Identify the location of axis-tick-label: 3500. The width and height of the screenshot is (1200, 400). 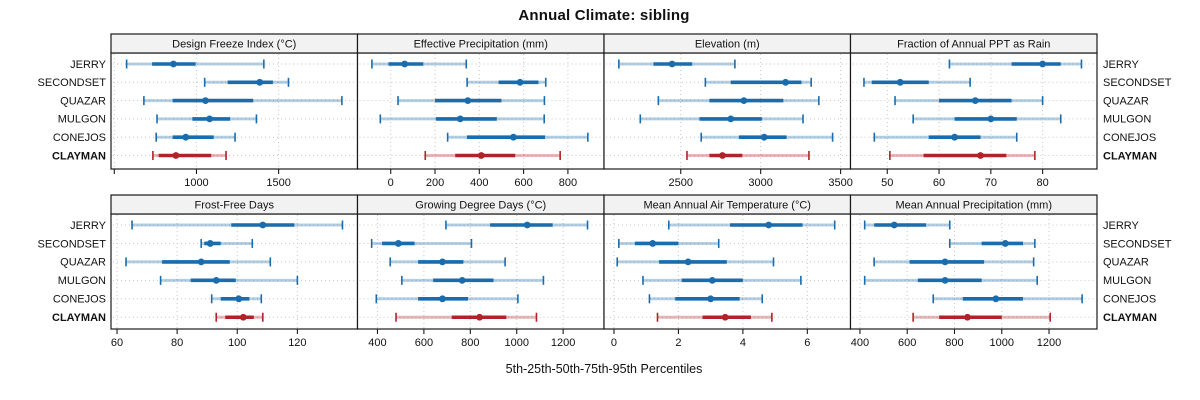
(840, 183).